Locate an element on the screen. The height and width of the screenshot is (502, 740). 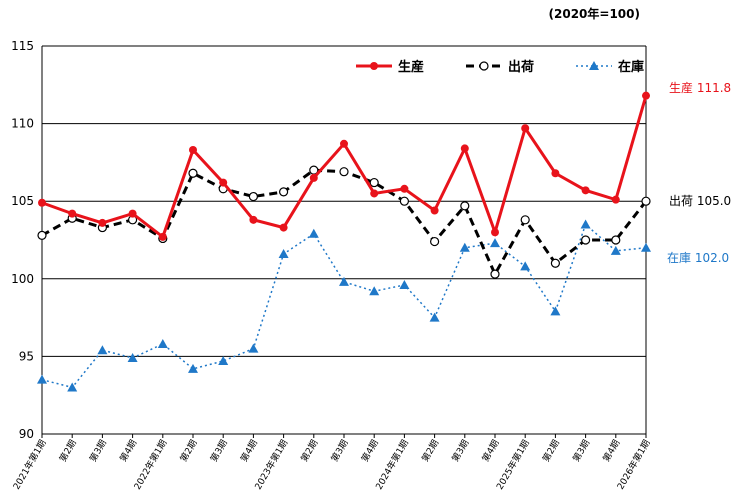
end-label: 在庫 102.0 is located at coordinates (698, 258).